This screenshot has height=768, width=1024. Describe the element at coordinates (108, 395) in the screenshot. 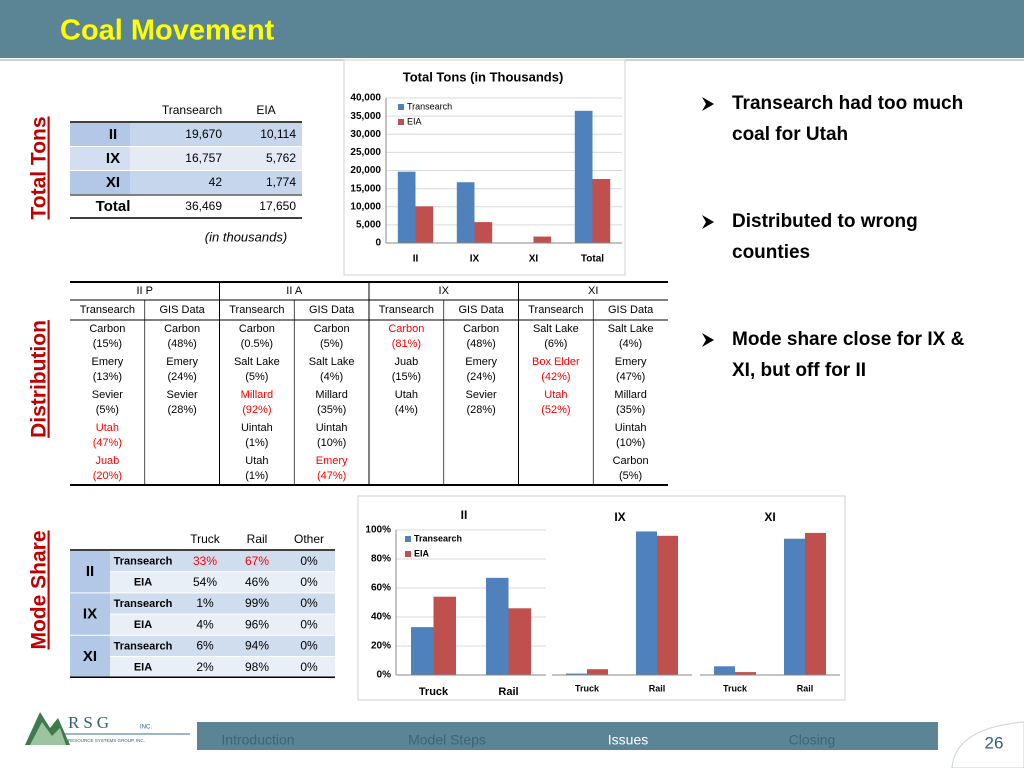

I see `county: Sevier` at that location.